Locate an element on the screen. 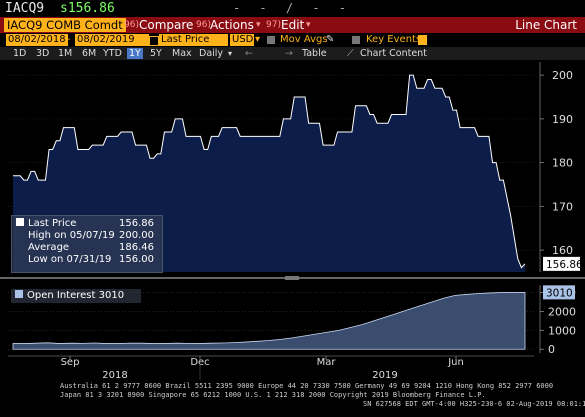 Image resolution: width=585 pixels, height=417 pixels. last-price-row: Last Price 156.86 is located at coordinates (85, 224).